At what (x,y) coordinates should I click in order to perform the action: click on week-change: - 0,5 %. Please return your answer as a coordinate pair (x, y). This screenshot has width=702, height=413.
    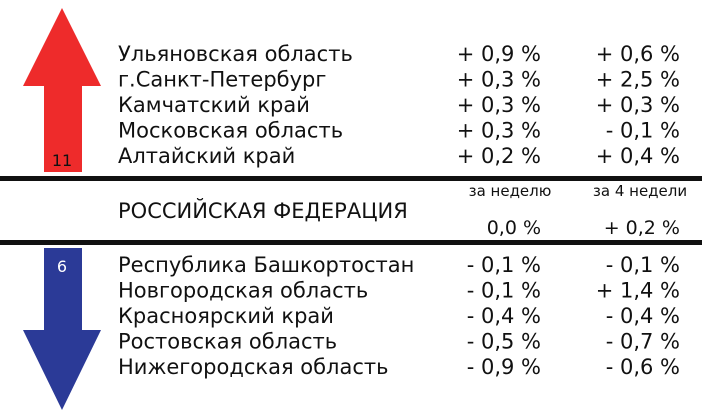
    Looking at the image, I should click on (504, 342).